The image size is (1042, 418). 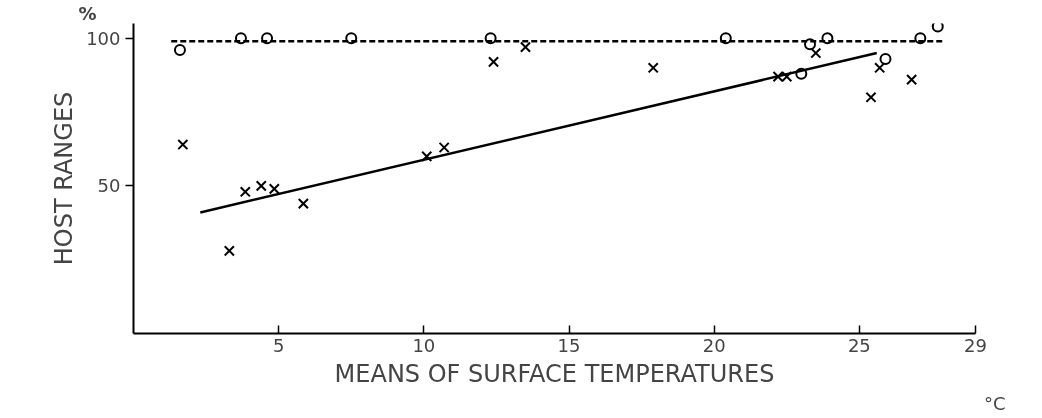 What do you see at coordinates (714, 345) in the screenshot?
I see `x-tick-label: 20` at bounding box center [714, 345].